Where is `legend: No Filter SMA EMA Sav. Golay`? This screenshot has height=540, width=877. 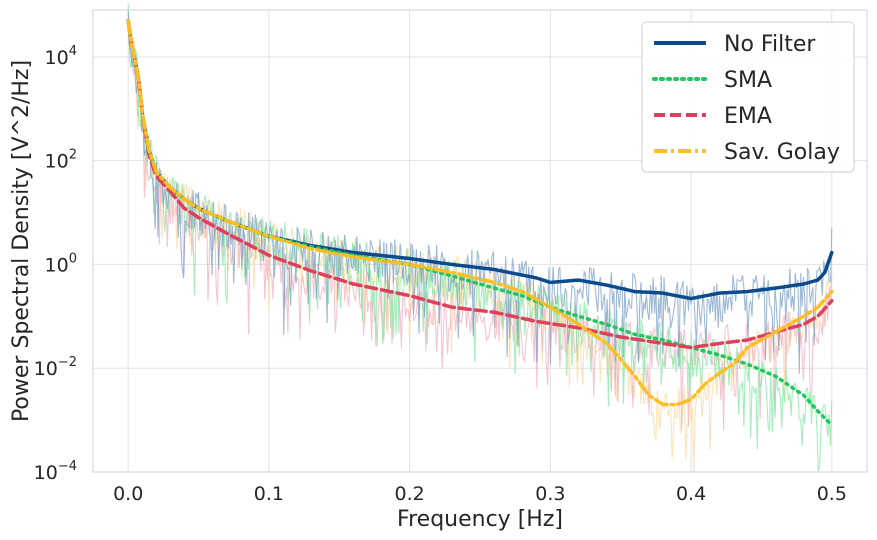 legend: No Filter SMA EMA Sav. Golay is located at coordinates (748, 97).